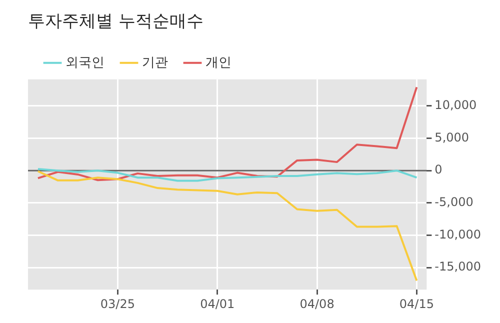 The width and height of the screenshot is (500, 323). I want to click on y-tick-label: -10,000, so click(458, 234).